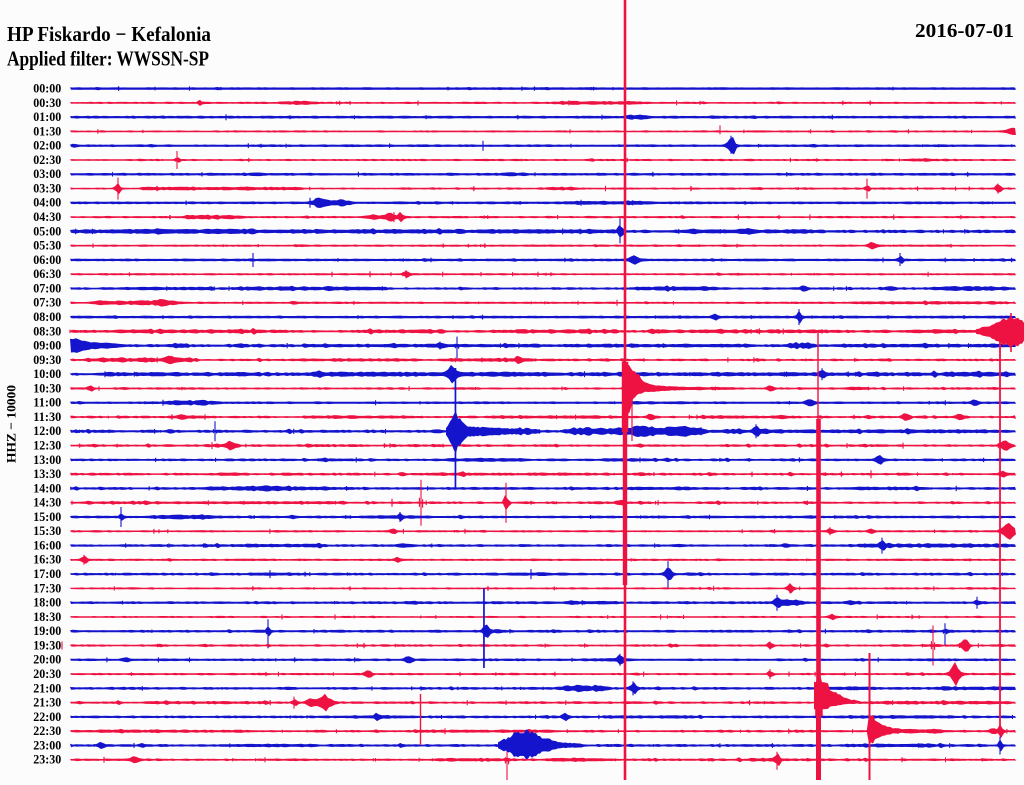  I want to click on svg-text: 21:00, so click(47, 687).